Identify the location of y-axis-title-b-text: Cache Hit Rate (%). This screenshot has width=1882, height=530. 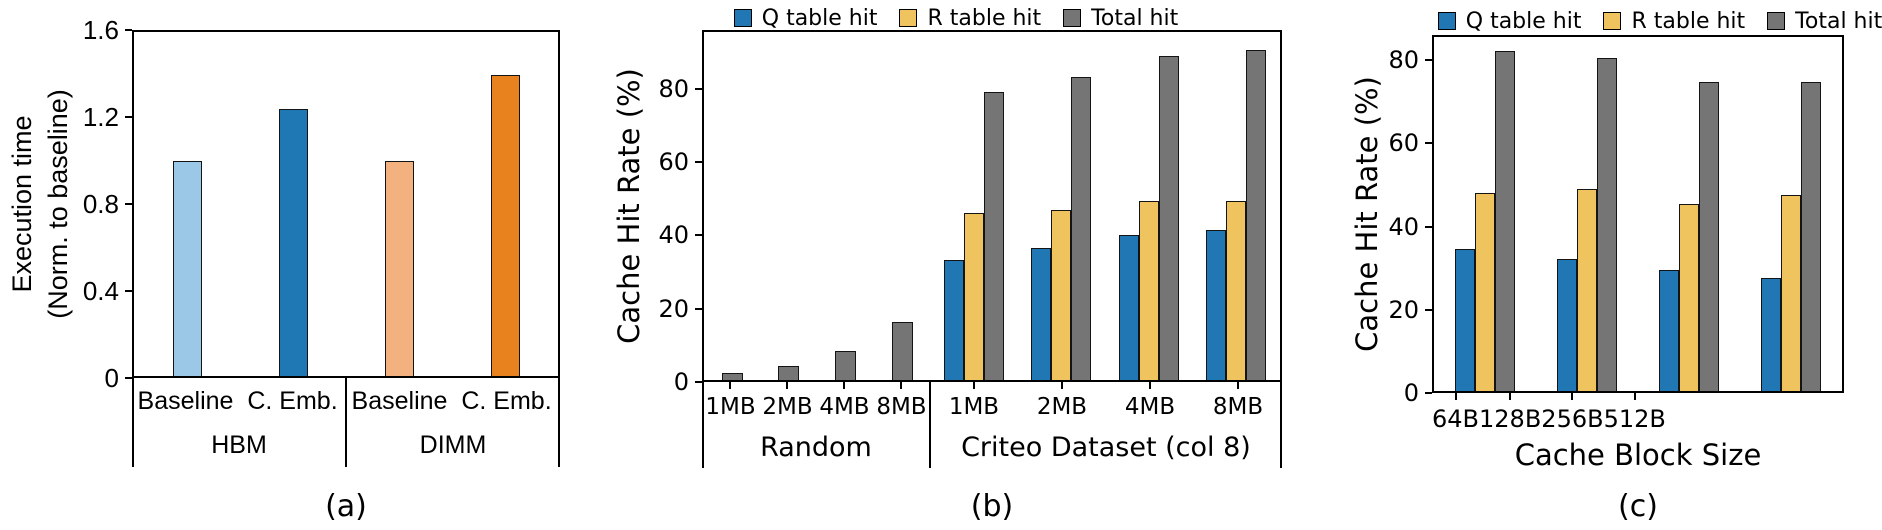
(629, 206).